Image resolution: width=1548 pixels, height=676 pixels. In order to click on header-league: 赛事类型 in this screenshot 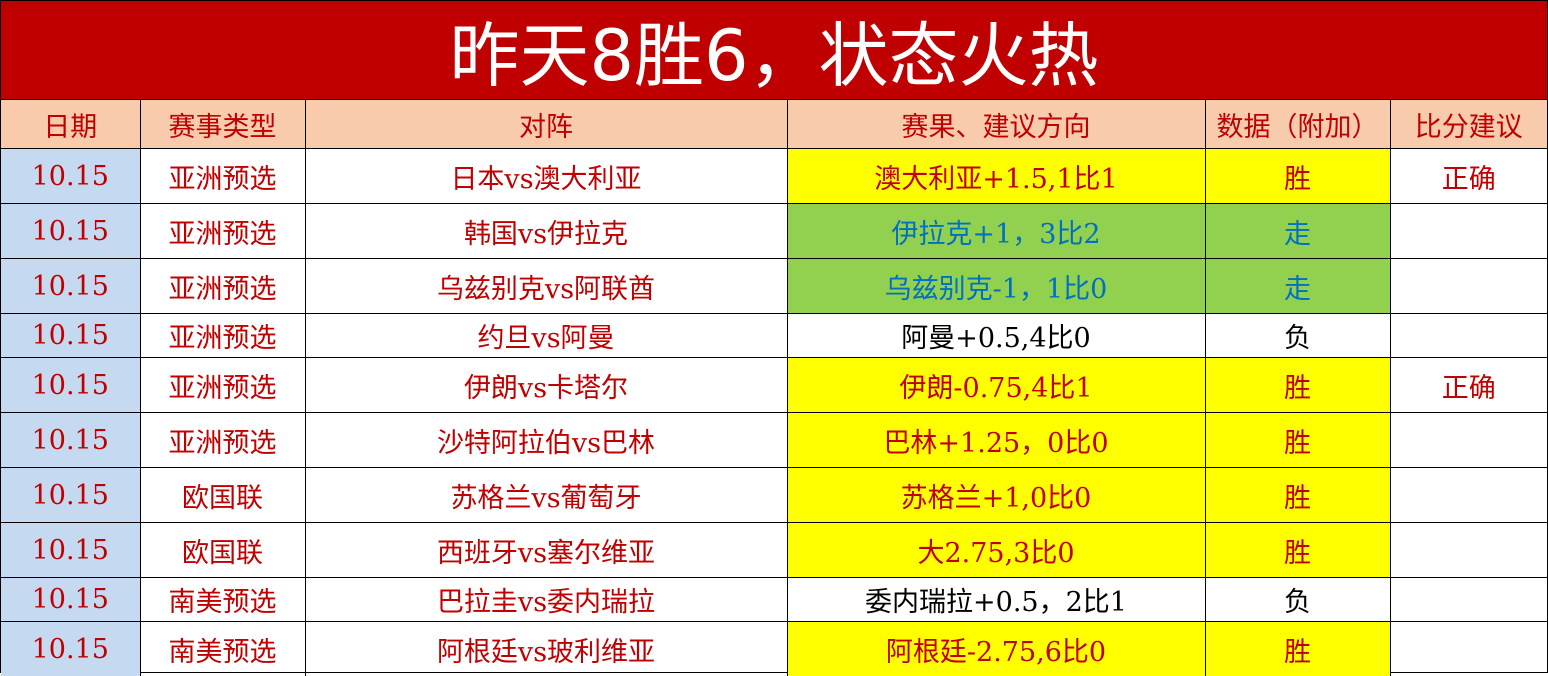, I will do `click(222, 124)`.